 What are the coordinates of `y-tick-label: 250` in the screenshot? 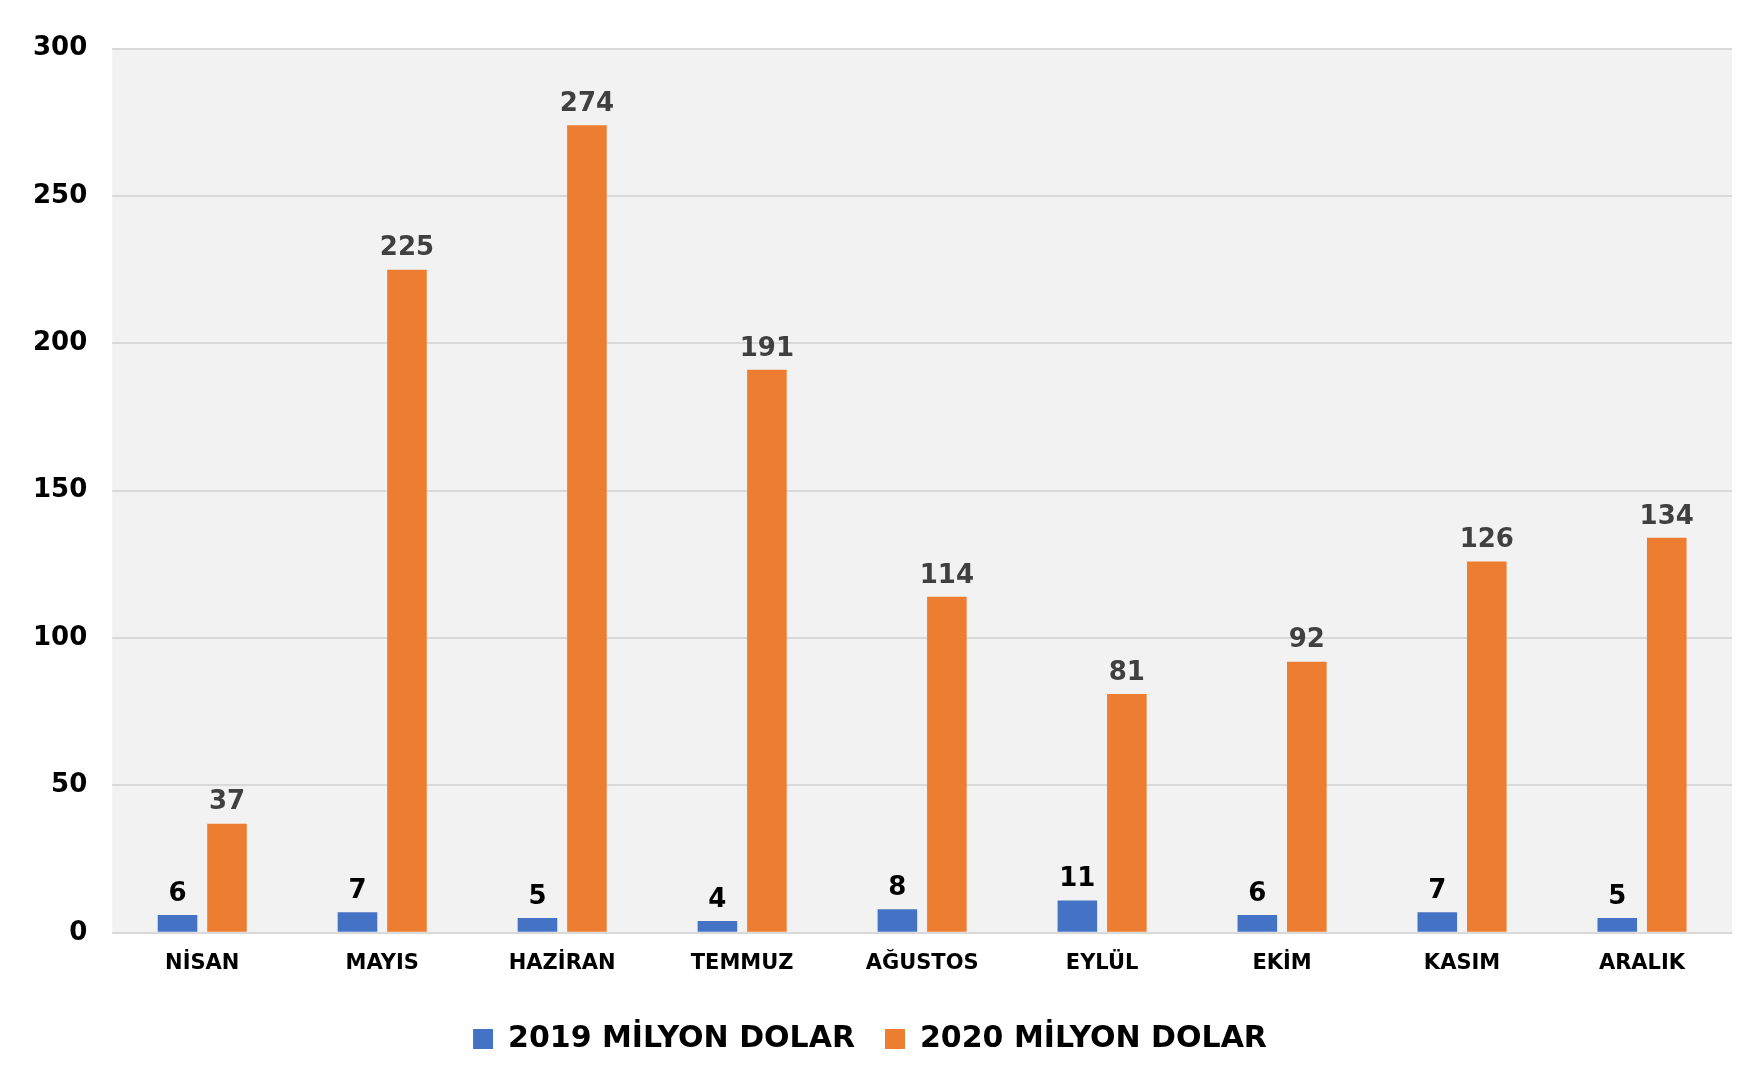 It's located at (60, 193).